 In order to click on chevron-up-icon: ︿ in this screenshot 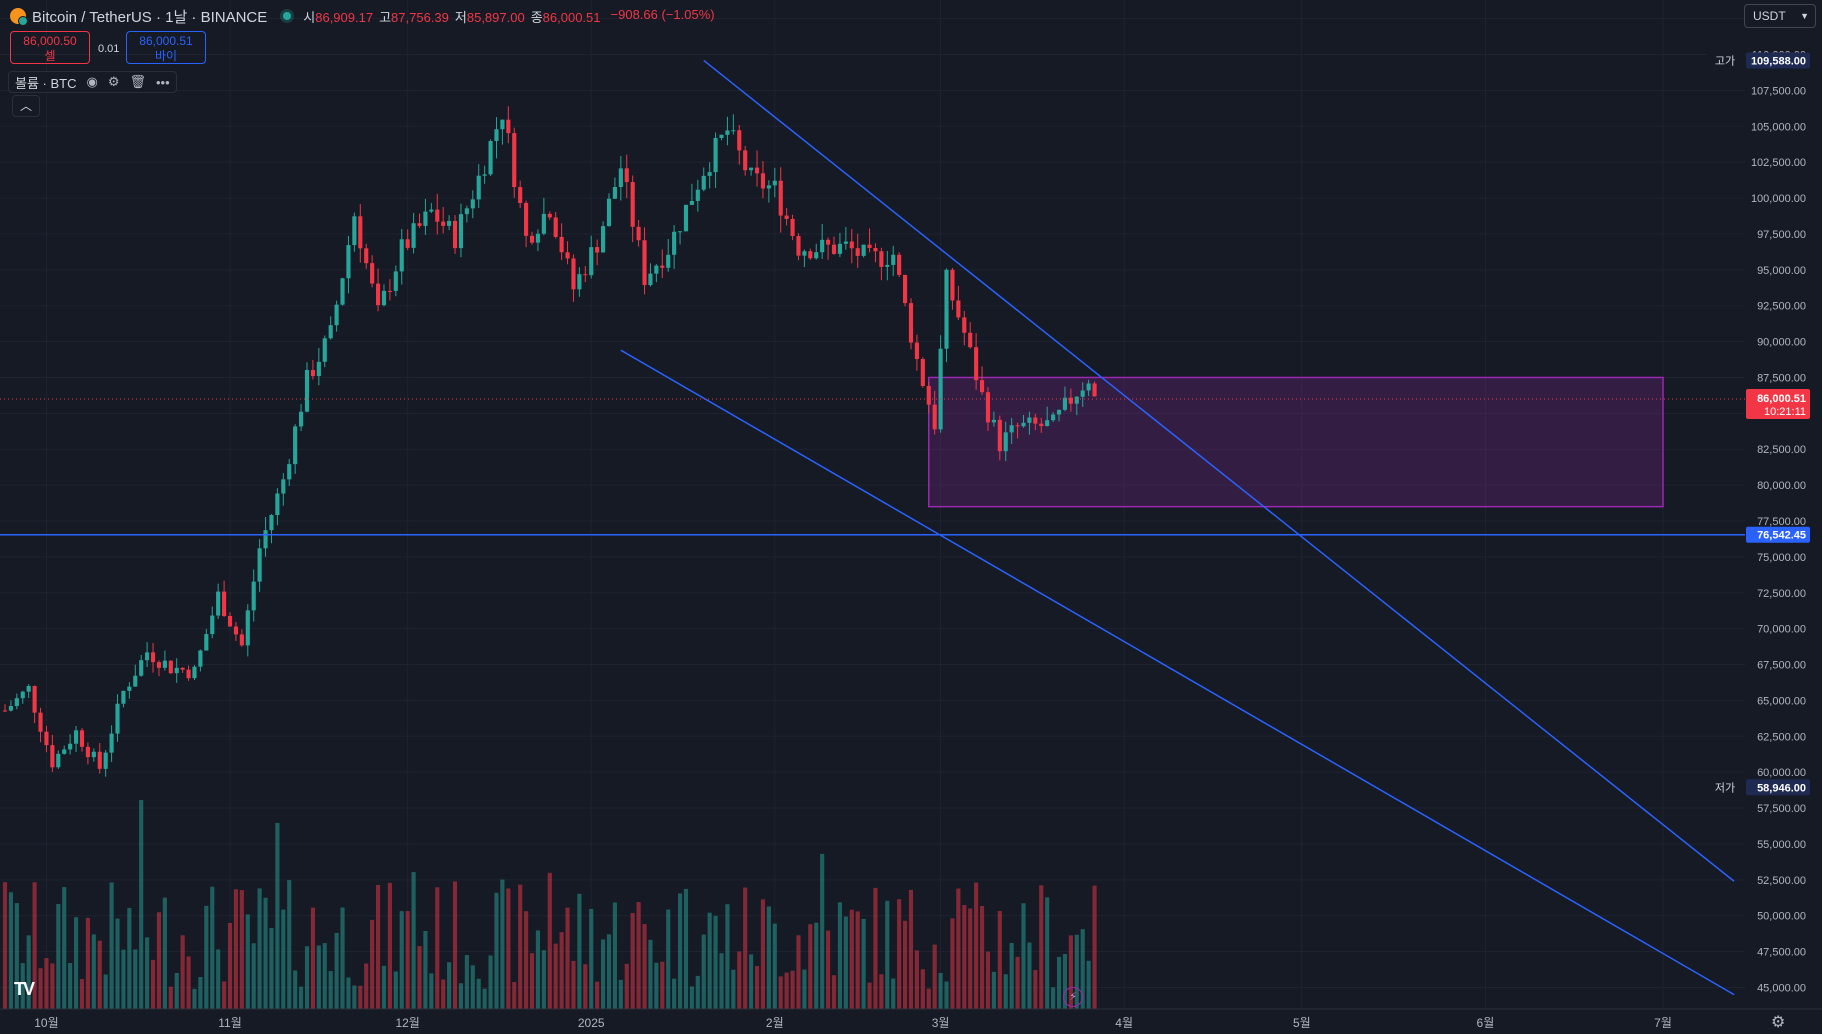, I will do `click(26, 106)`.